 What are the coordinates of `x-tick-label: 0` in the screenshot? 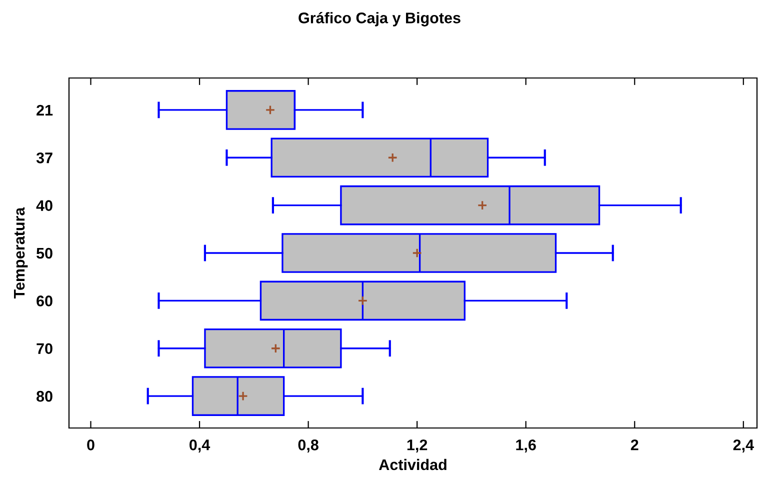 It's located at (90, 445).